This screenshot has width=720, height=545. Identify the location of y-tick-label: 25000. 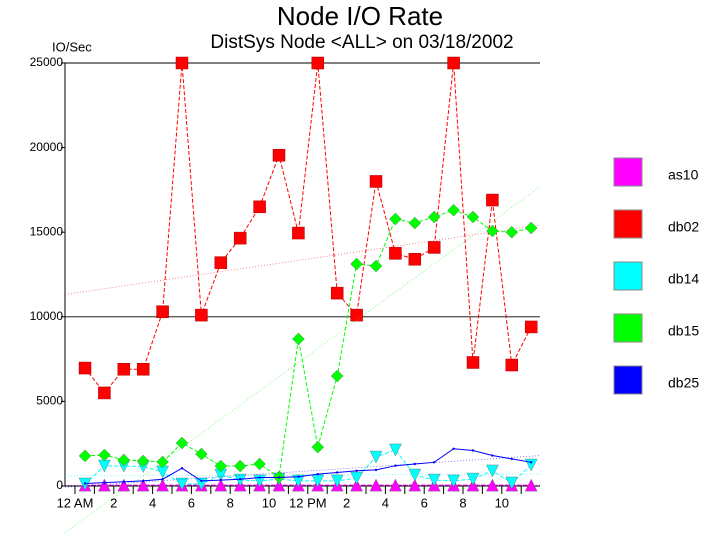
(47, 62).